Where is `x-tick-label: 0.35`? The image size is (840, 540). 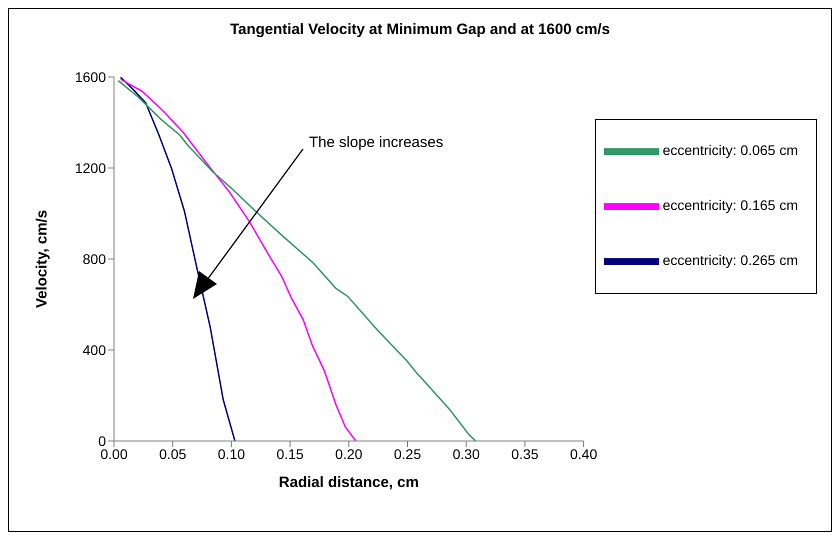
x-tick-label: 0.35 is located at coordinates (525, 454).